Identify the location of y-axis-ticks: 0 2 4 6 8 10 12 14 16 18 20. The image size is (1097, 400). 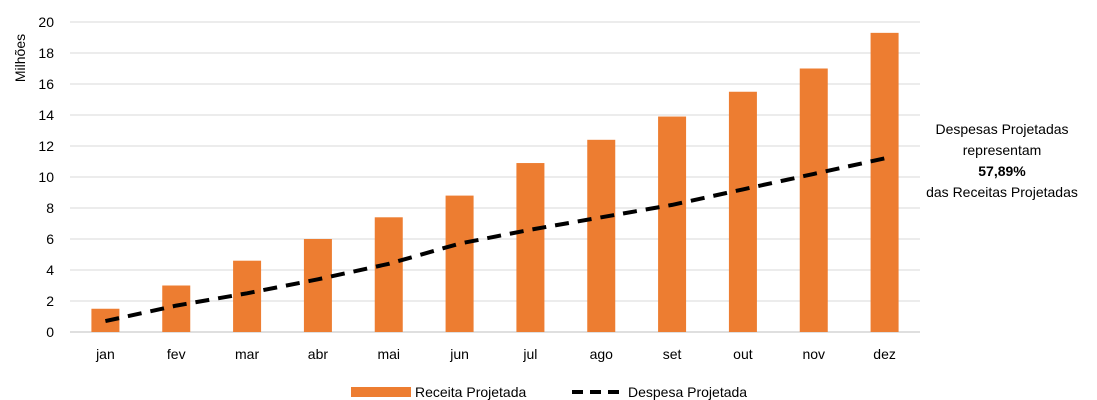
(46, 177).